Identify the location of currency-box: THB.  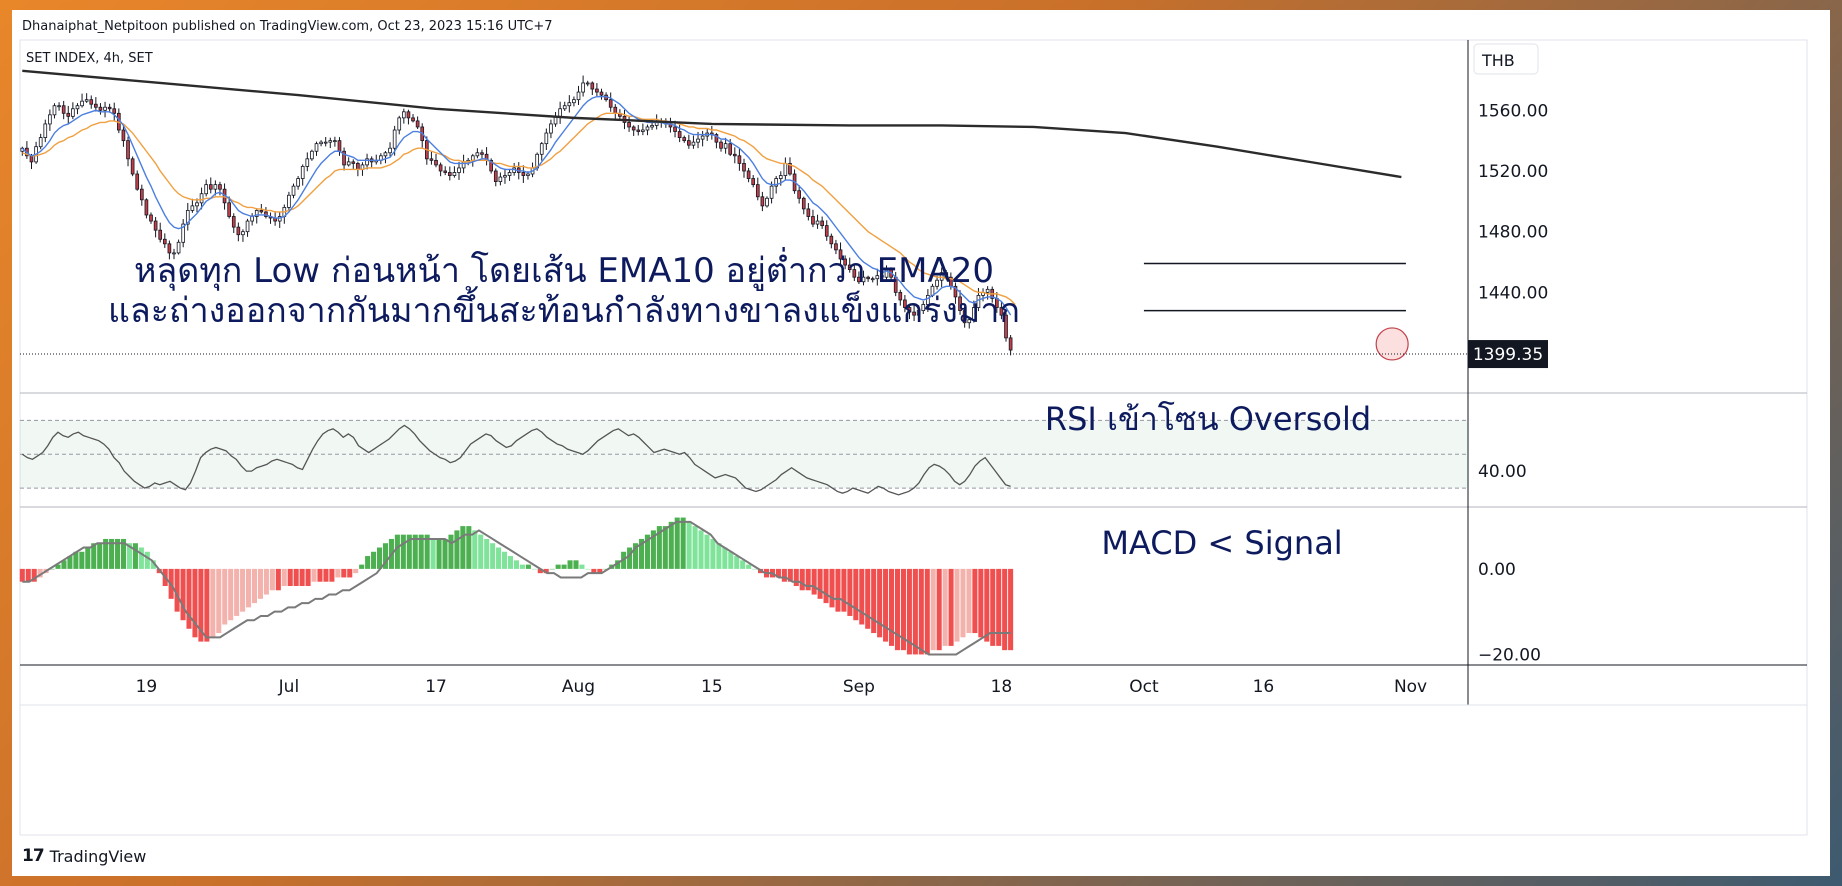
(1506, 59).